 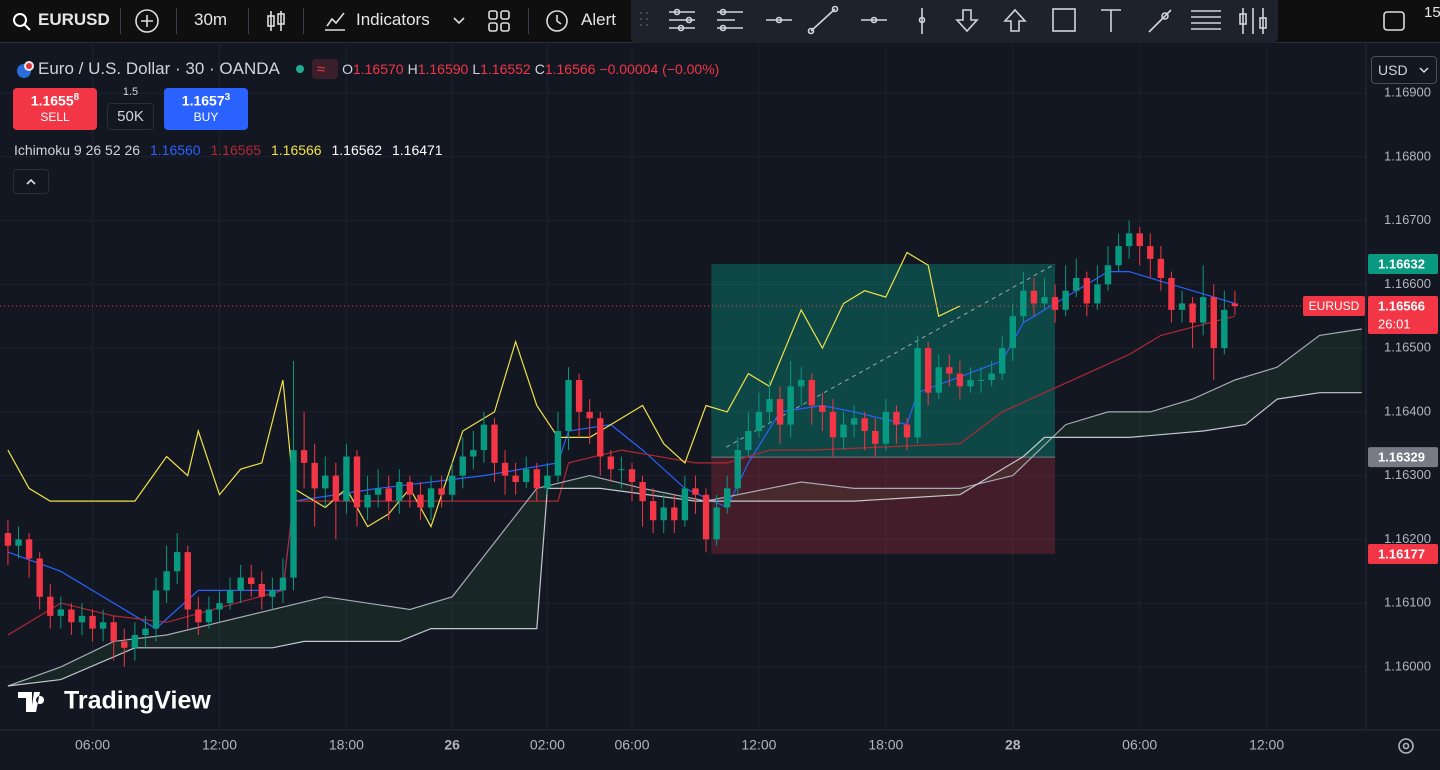 I want to click on top-toolbar: EURUSD 30m Indicators Alert, so click(x=720, y=21).